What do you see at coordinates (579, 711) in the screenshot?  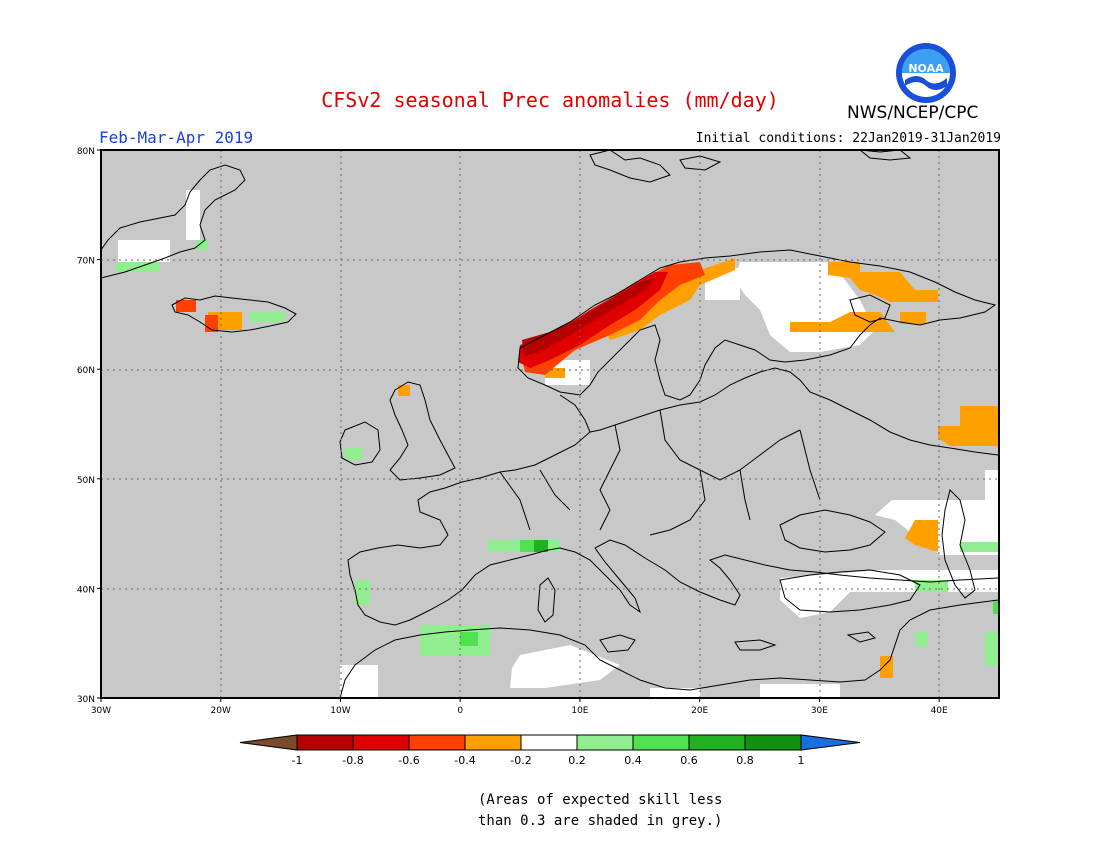 I see `lon-label: 10E` at bounding box center [579, 711].